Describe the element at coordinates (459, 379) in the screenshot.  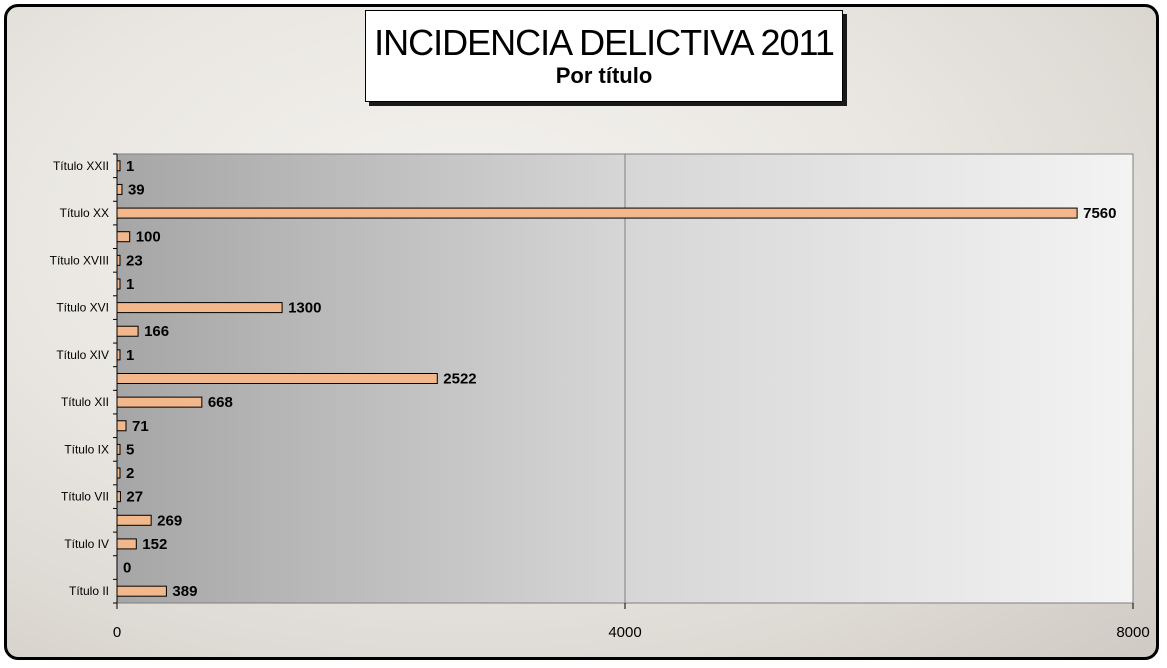
I see `value-label: 2522` at that location.